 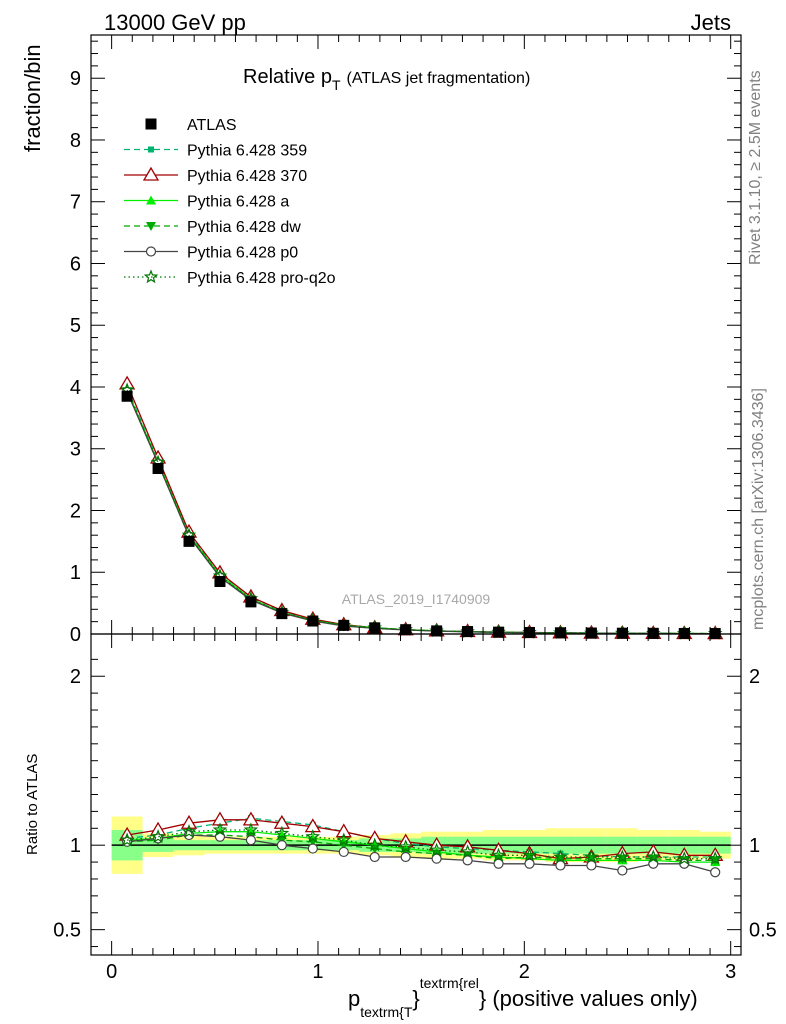 I want to click on source-note: mcplots.cern.ch [arXiv:1306.3436], so click(x=758, y=509).